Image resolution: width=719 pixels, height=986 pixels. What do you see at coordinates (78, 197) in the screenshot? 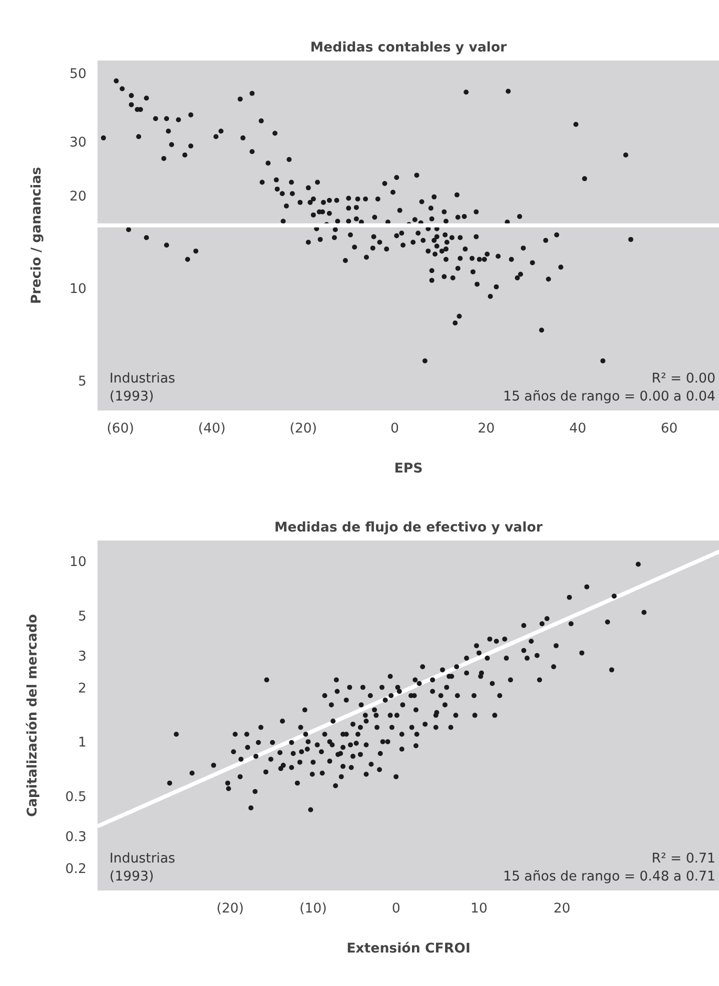
I see `y-tick-label: 20` at bounding box center [78, 197].